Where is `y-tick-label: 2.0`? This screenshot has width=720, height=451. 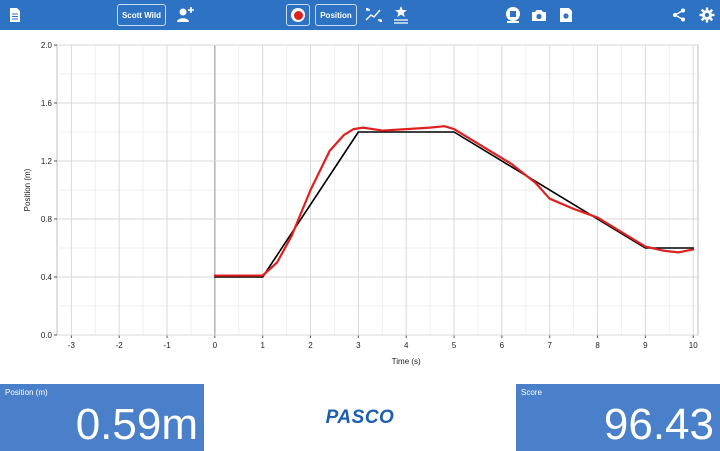 y-tick-label: 2.0 is located at coordinates (47, 45).